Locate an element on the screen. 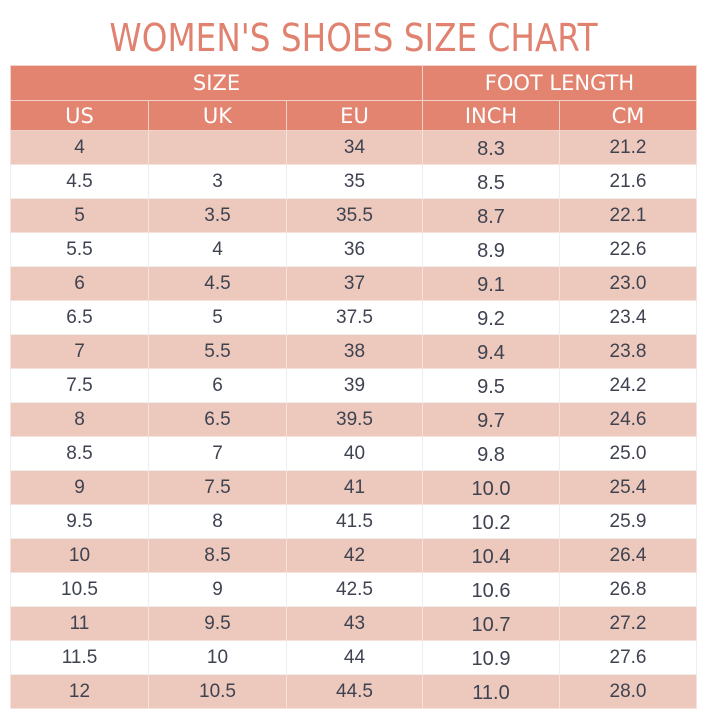  cell-uk: 10.5 is located at coordinates (217, 691).